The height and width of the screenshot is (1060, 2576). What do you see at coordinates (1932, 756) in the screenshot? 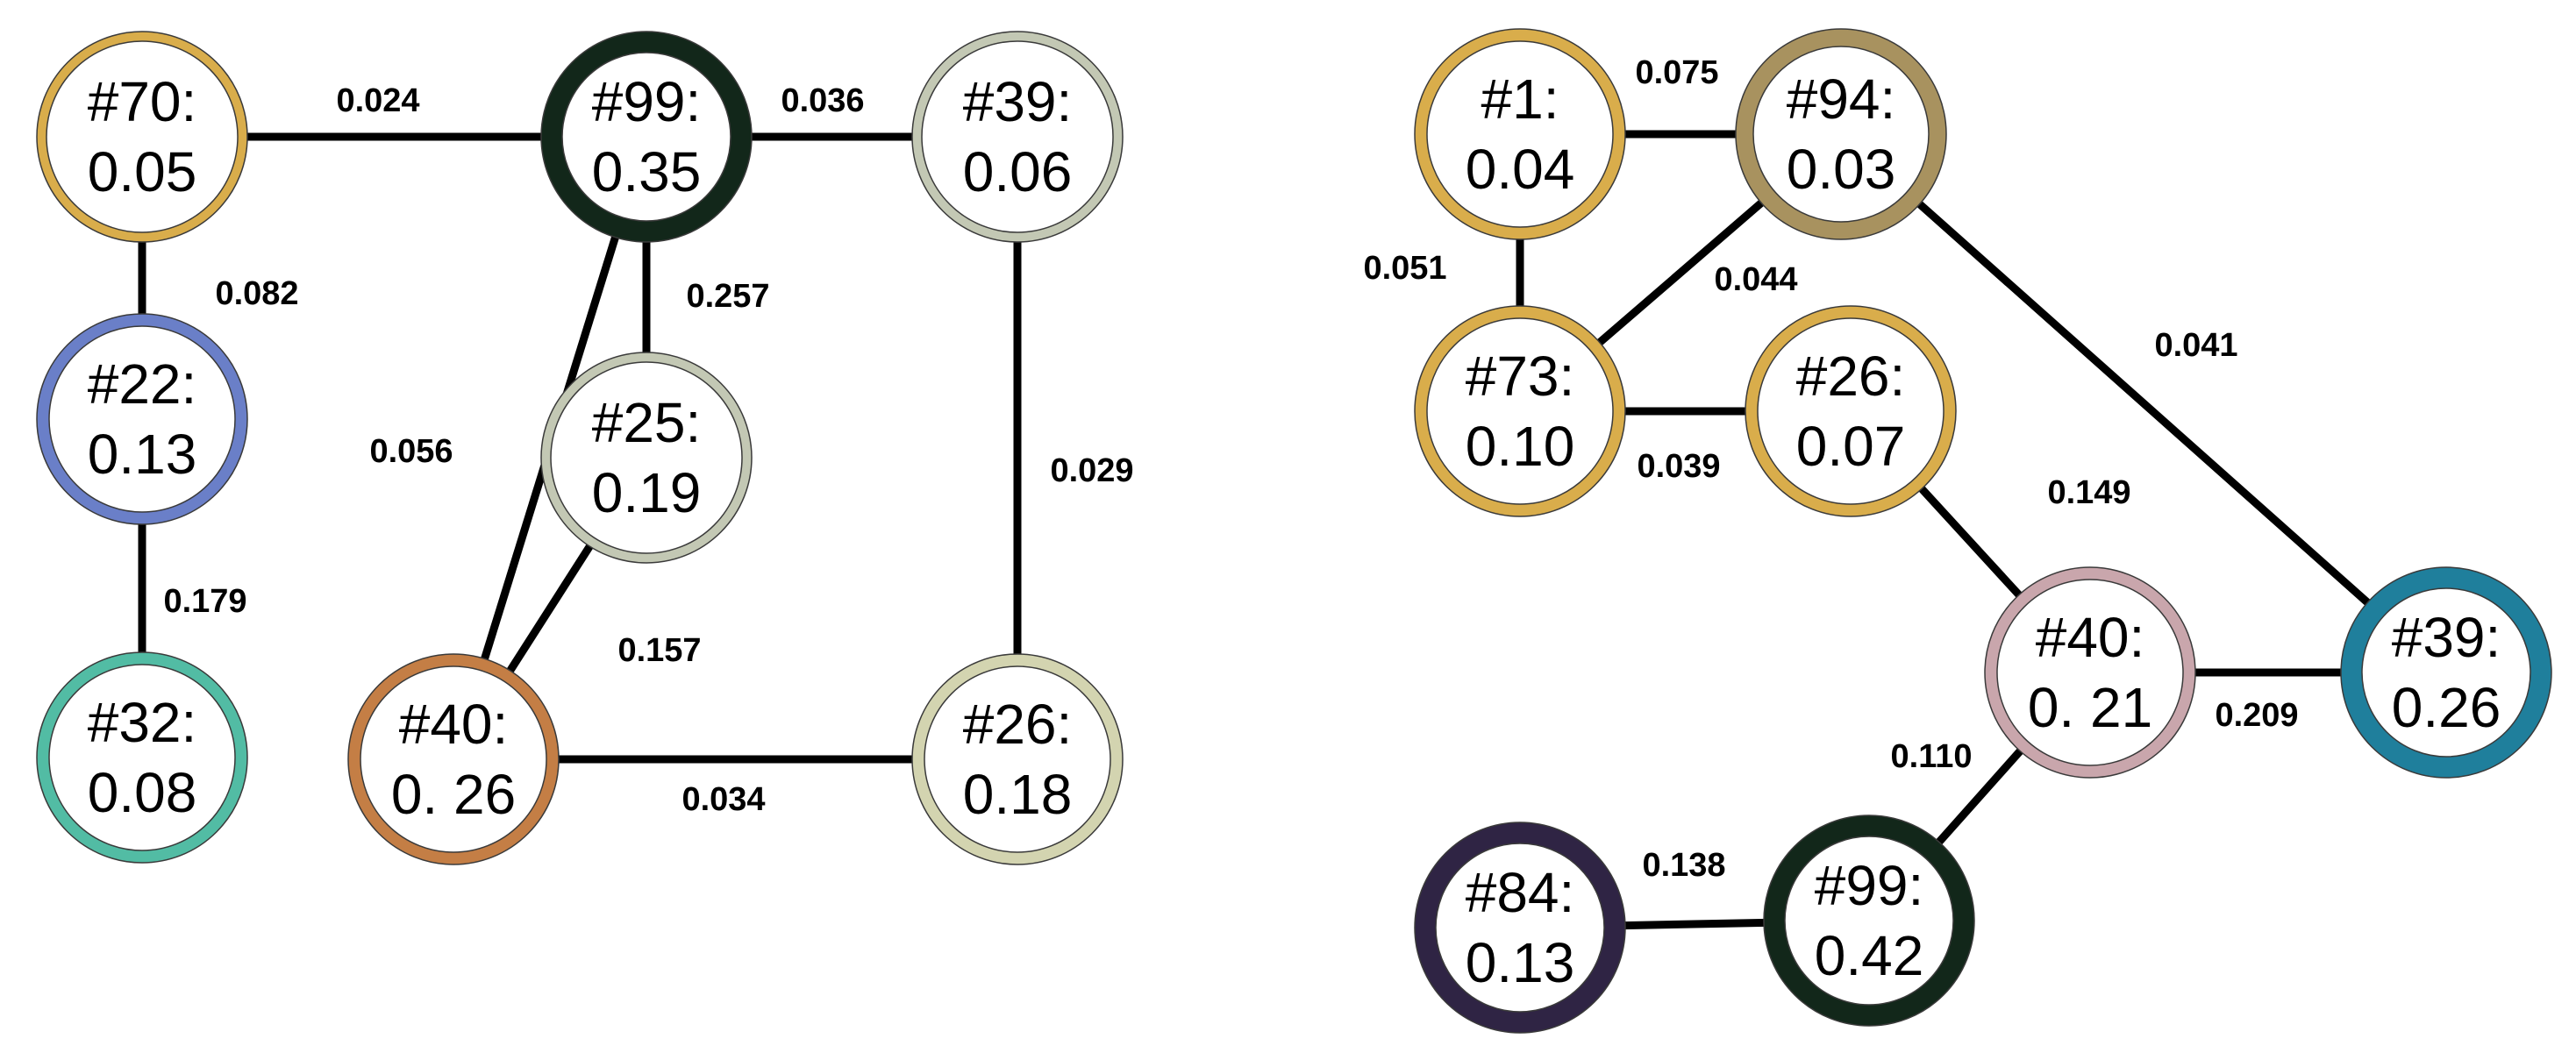
I see `edge-weight-label: 0.110` at bounding box center [1932, 756].